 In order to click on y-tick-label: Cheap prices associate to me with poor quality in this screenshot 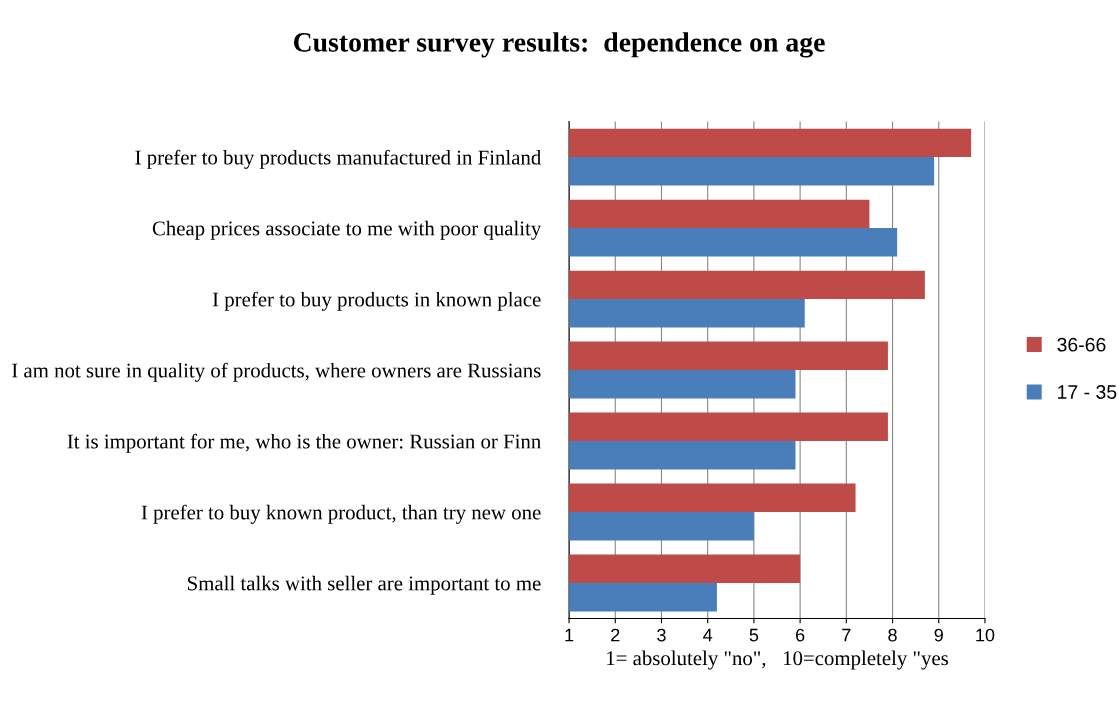, I will do `click(347, 230)`.